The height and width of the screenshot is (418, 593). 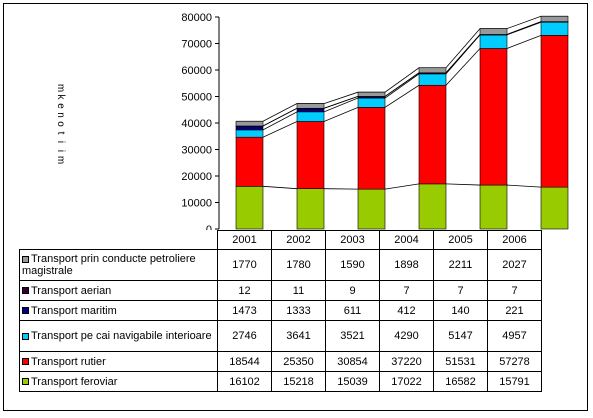 I want to click on y-tick-label: 50000, so click(x=196, y=98).